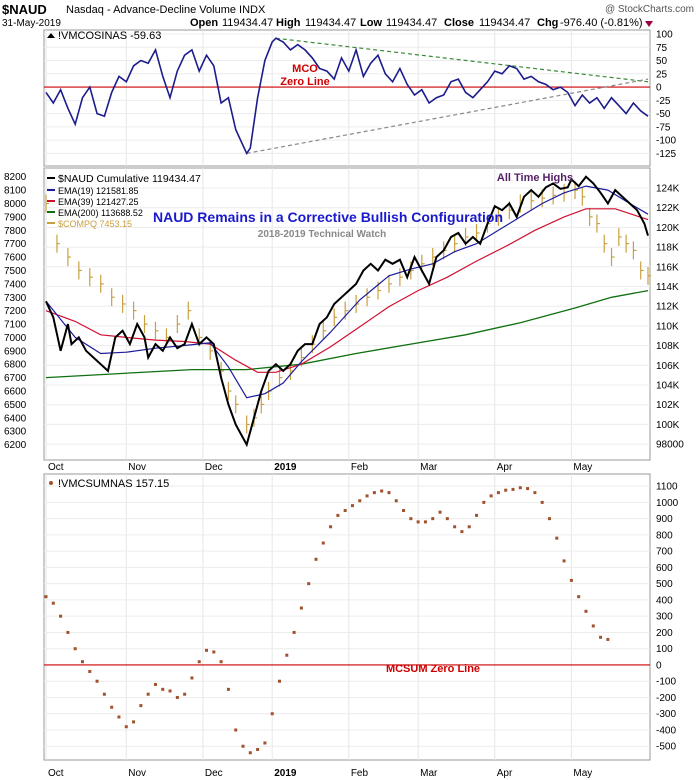 The width and height of the screenshot is (700, 780). I want to click on naud-left-y-tick: 8100, so click(15, 191).